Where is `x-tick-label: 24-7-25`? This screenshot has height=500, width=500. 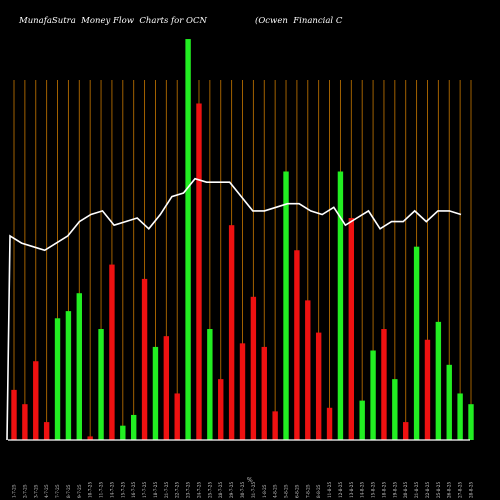 x-tick-label: 24-7-25 is located at coordinates (198, 490).